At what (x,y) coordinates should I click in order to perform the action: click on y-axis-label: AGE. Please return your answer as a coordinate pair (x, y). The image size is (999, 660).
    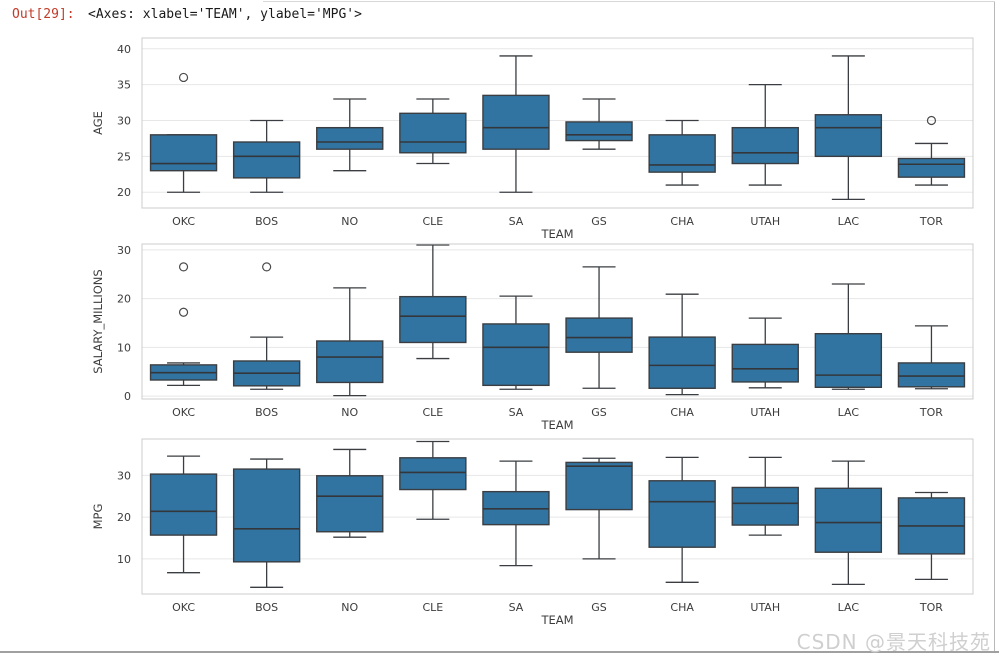
    Looking at the image, I should click on (98, 123).